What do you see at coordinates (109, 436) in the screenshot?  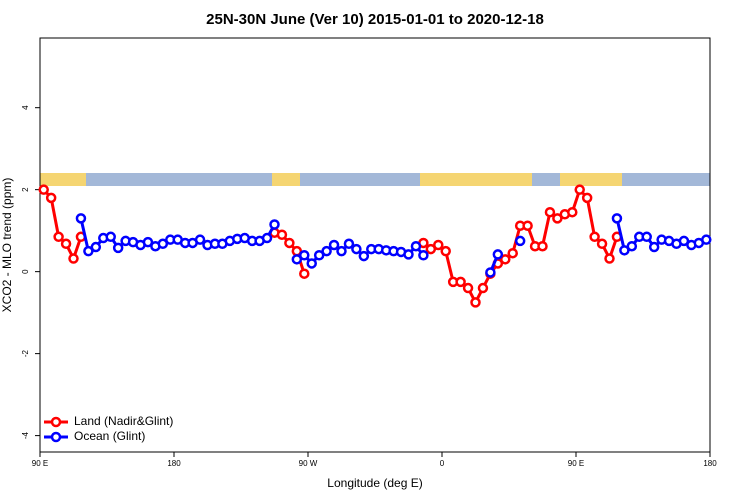 I see `legend-label: Ocean (Glint)` at bounding box center [109, 436].